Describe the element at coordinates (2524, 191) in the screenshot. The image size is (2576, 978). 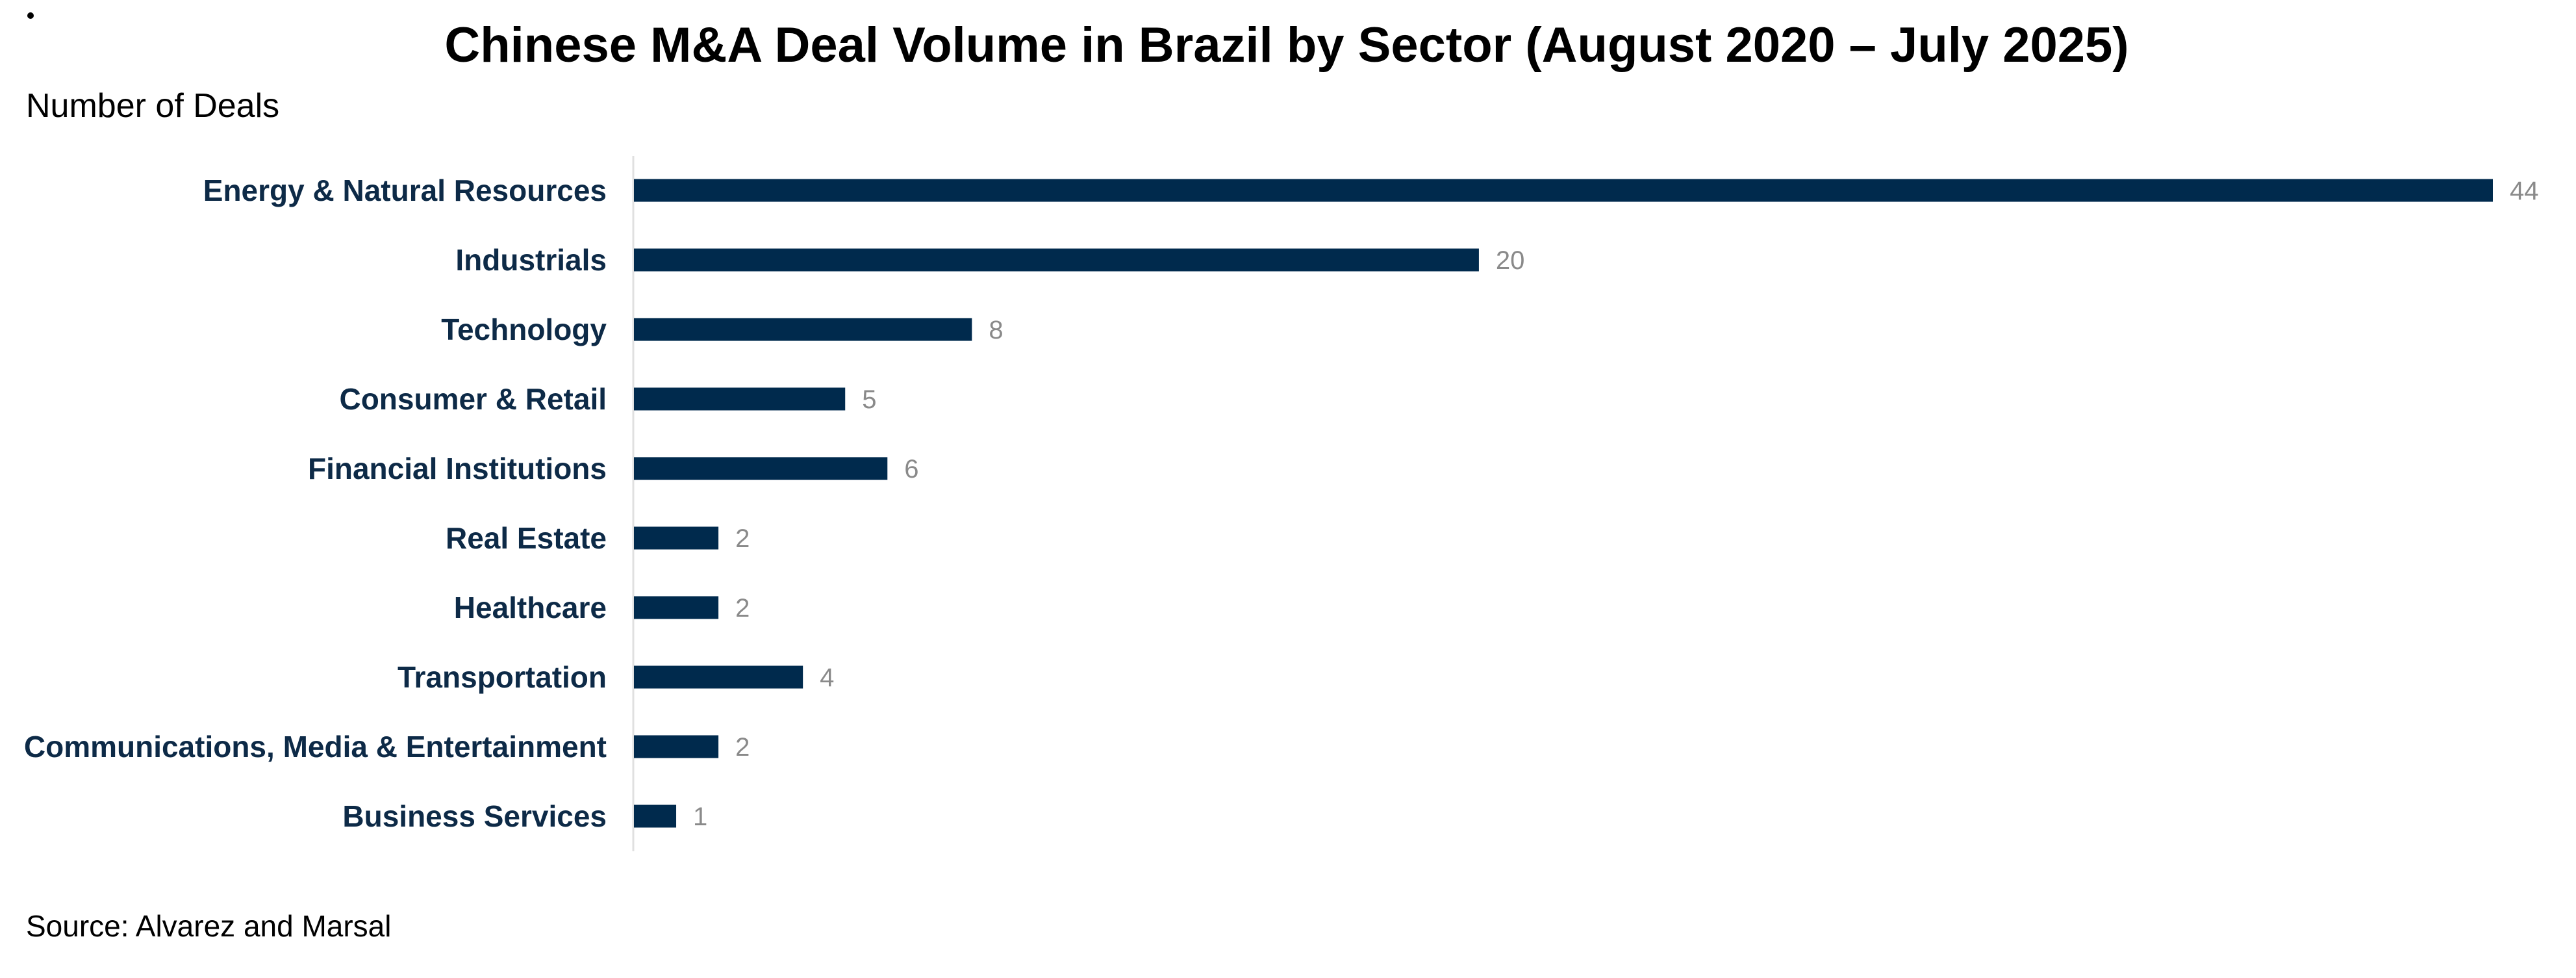
I see `value-label: 44` at that location.